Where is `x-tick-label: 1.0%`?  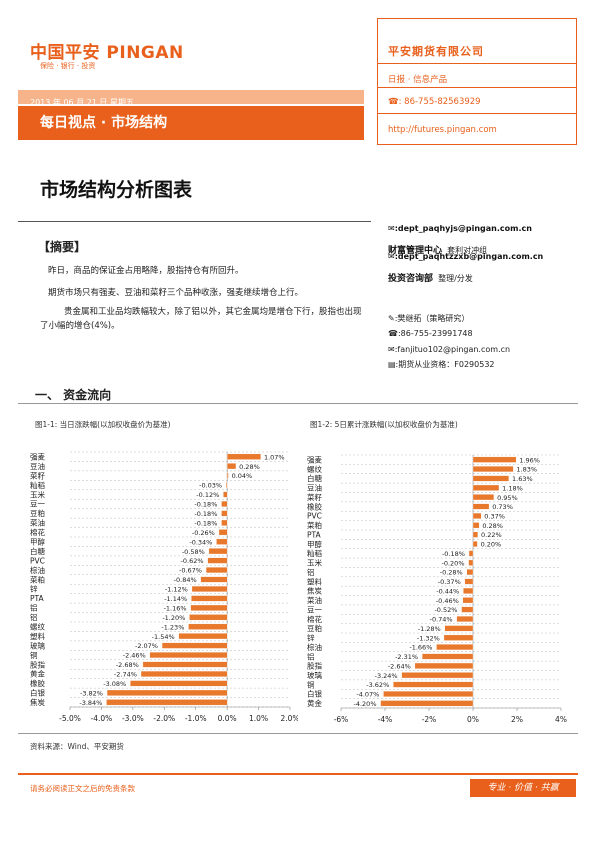
x-tick-label: 1.0% is located at coordinates (258, 718).